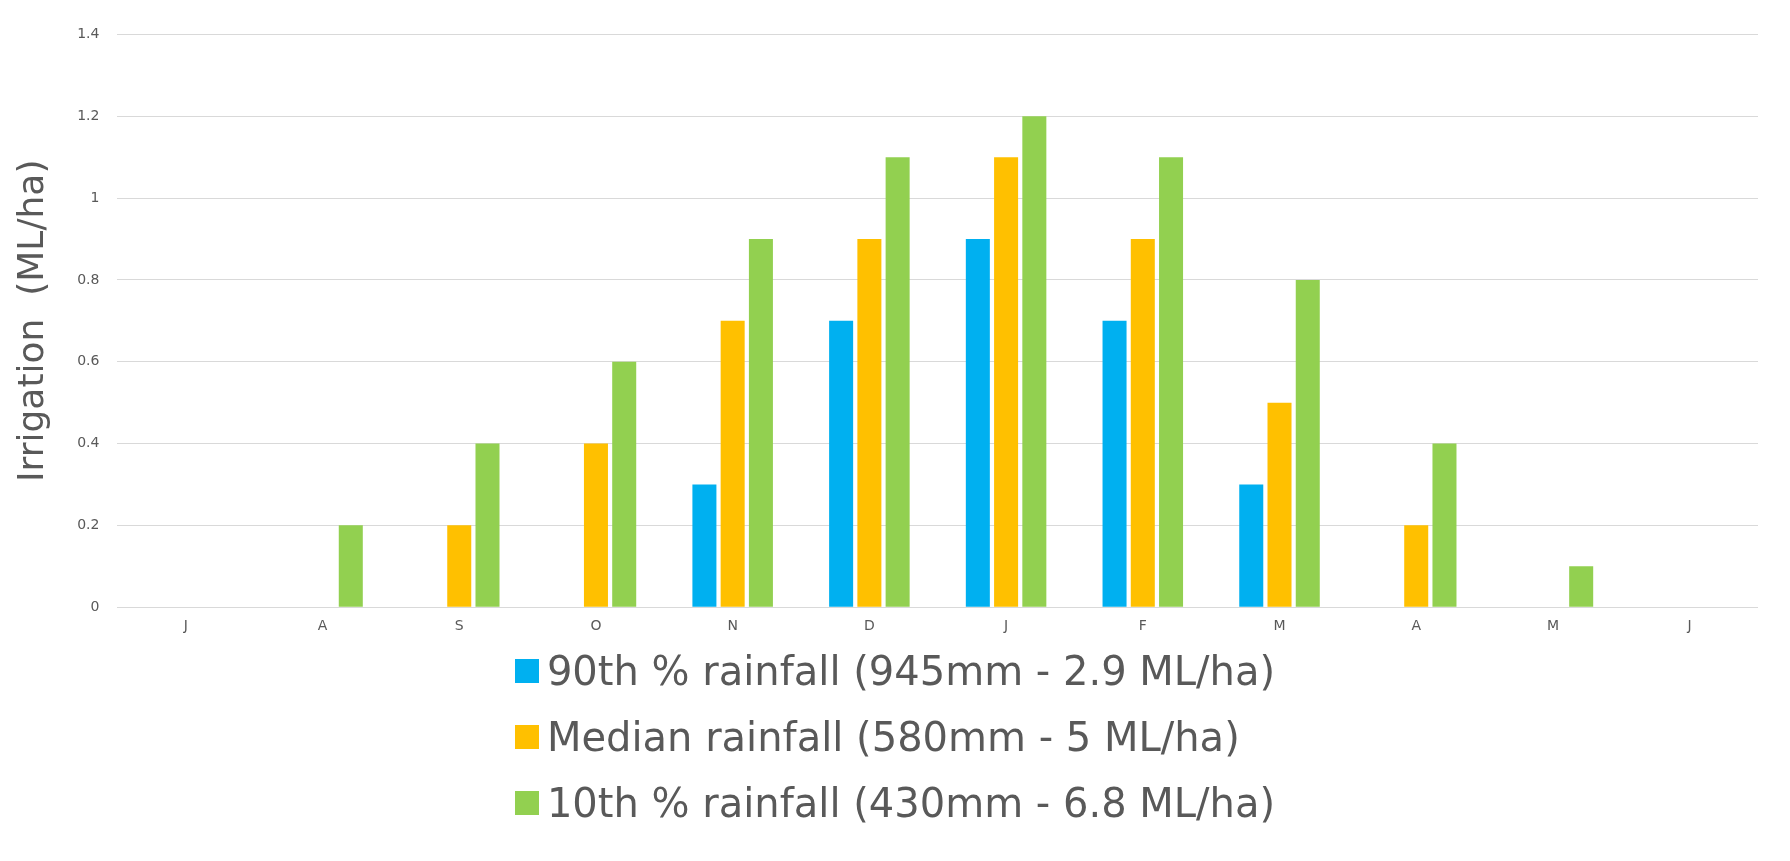 The image size is (1790, 861). I want to click on x-tick-label: F, so click(1142, 625).